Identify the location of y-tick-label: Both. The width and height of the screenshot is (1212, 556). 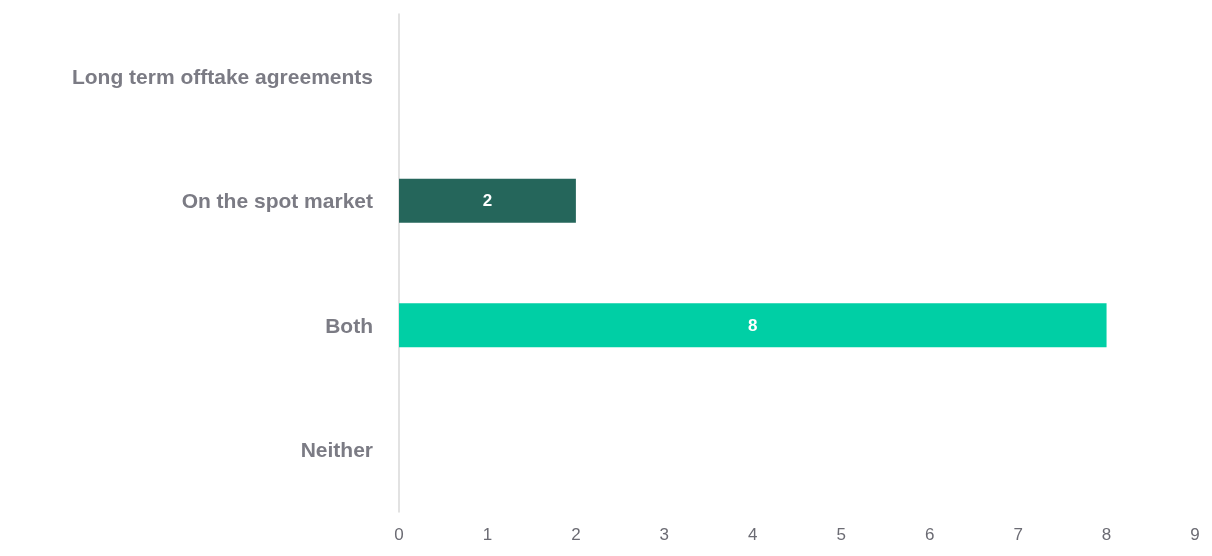
(349, 325).